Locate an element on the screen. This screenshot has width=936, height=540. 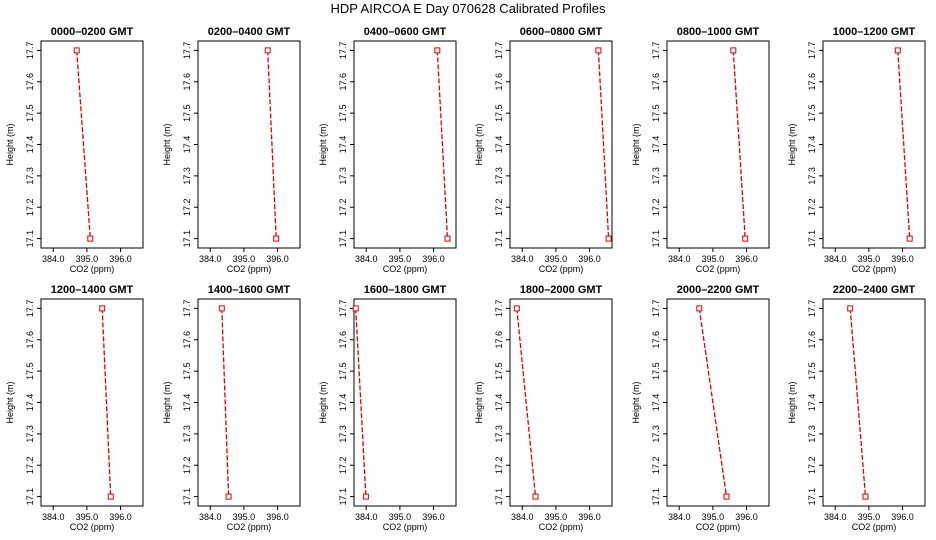
panel-title: 0000–0200 GMT is located at coordinates (92, 32).